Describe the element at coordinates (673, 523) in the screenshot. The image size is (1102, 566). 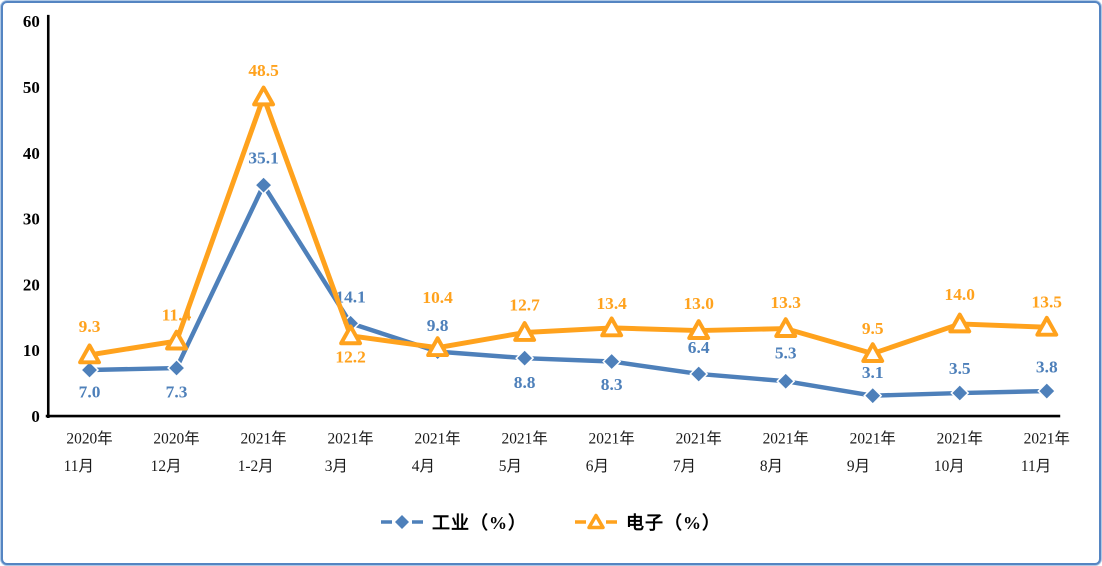
I see `legend-label-electronics: 电子（%）` at that location.